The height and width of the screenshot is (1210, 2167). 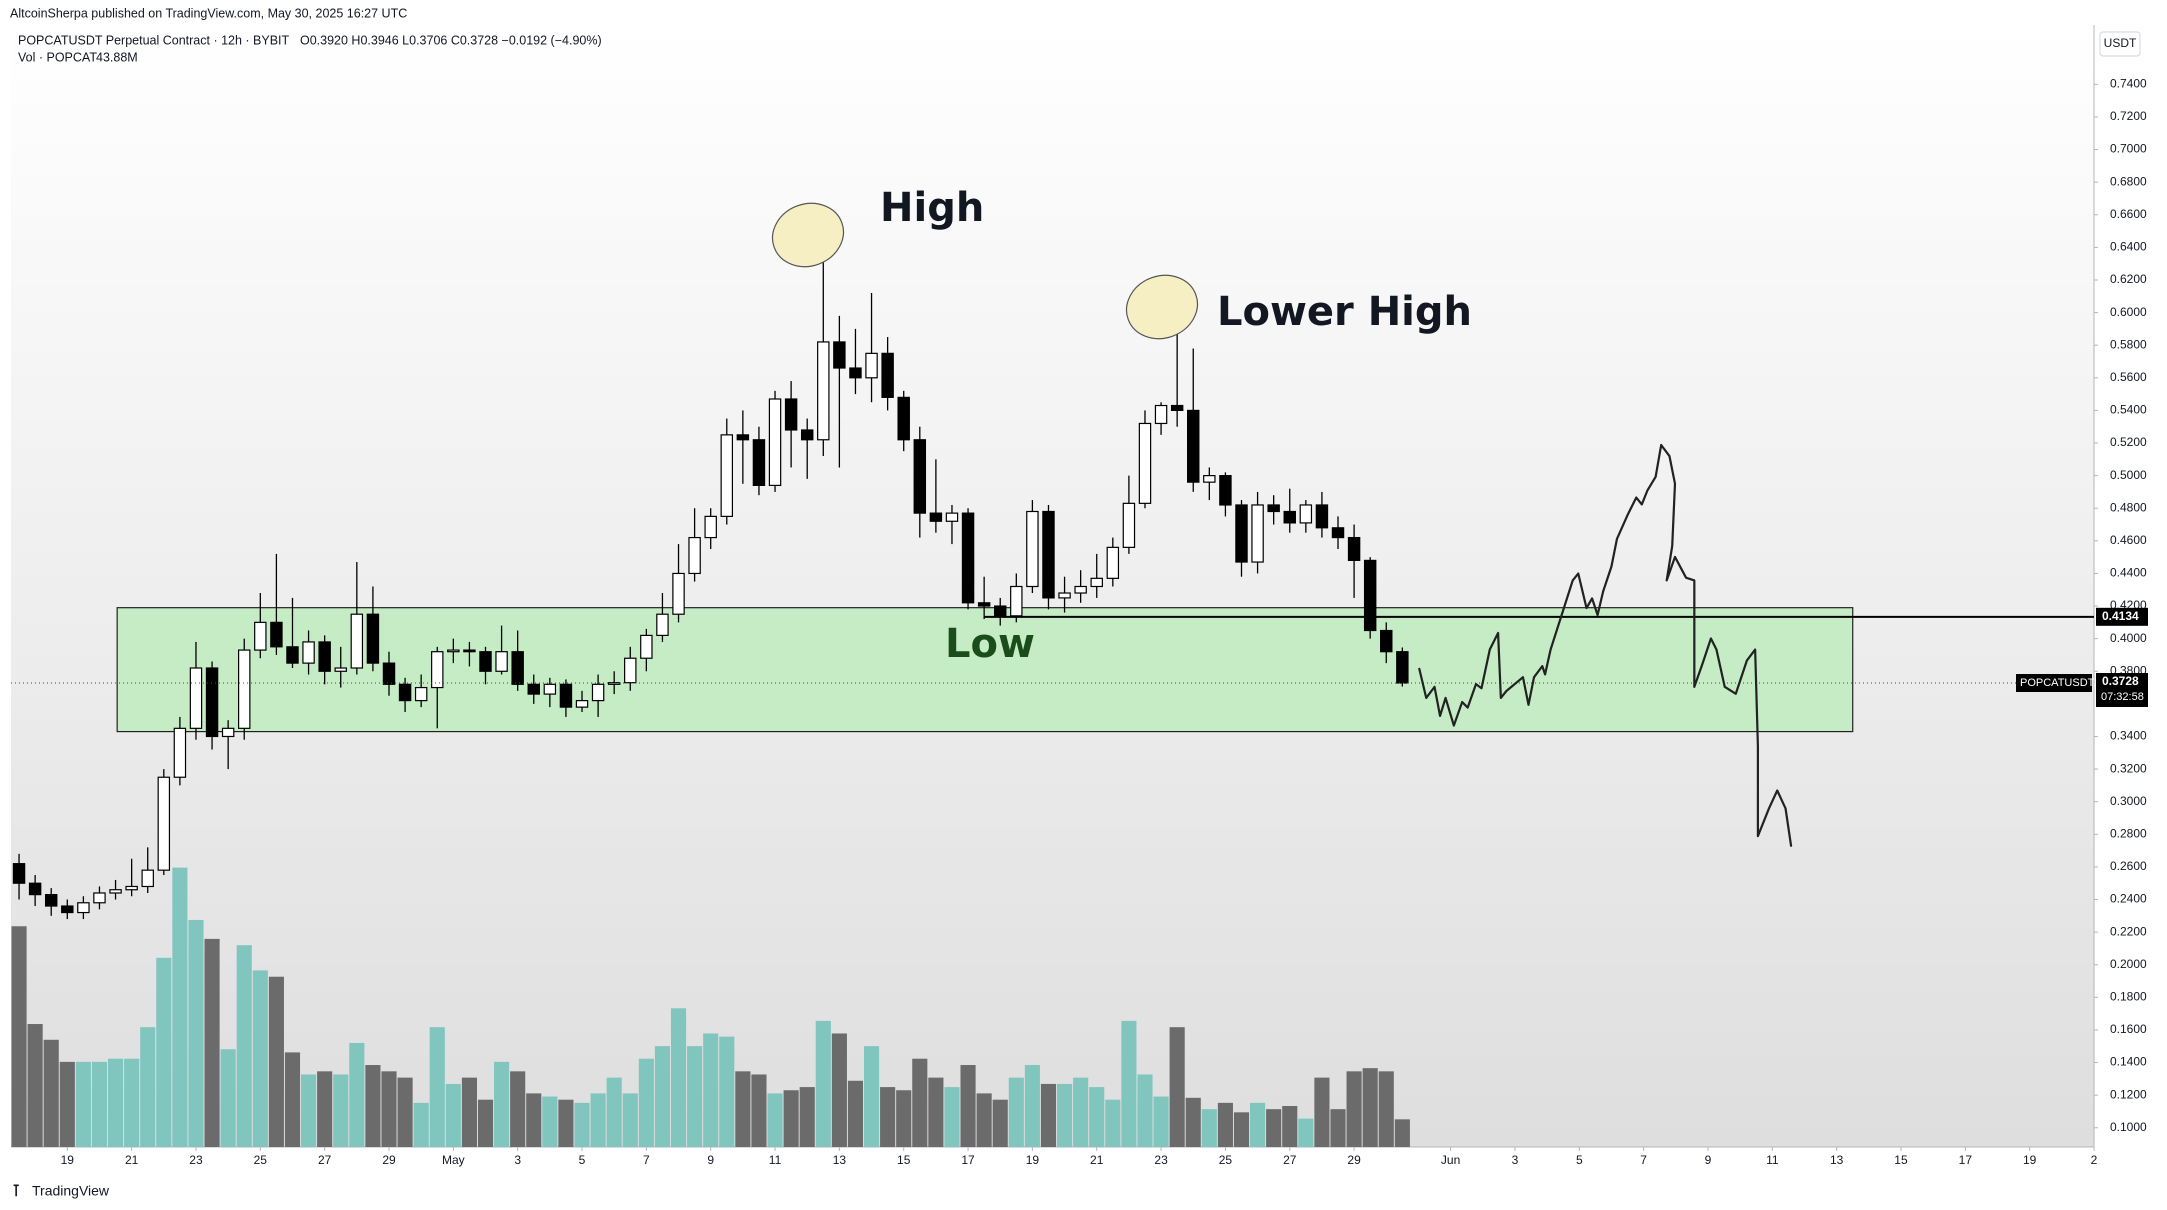 What do you see at coordinates (1083, 1191) in the screenshot?
I see `footer-bar` at bounding box center [1083, 1191].